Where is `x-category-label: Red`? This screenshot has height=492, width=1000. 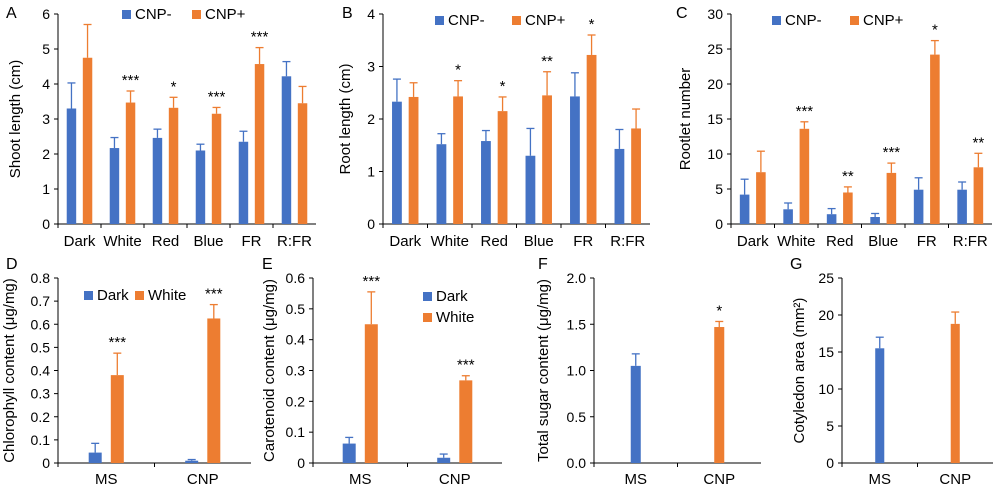
x-category-label: Red is located at coordinates (166, 241).